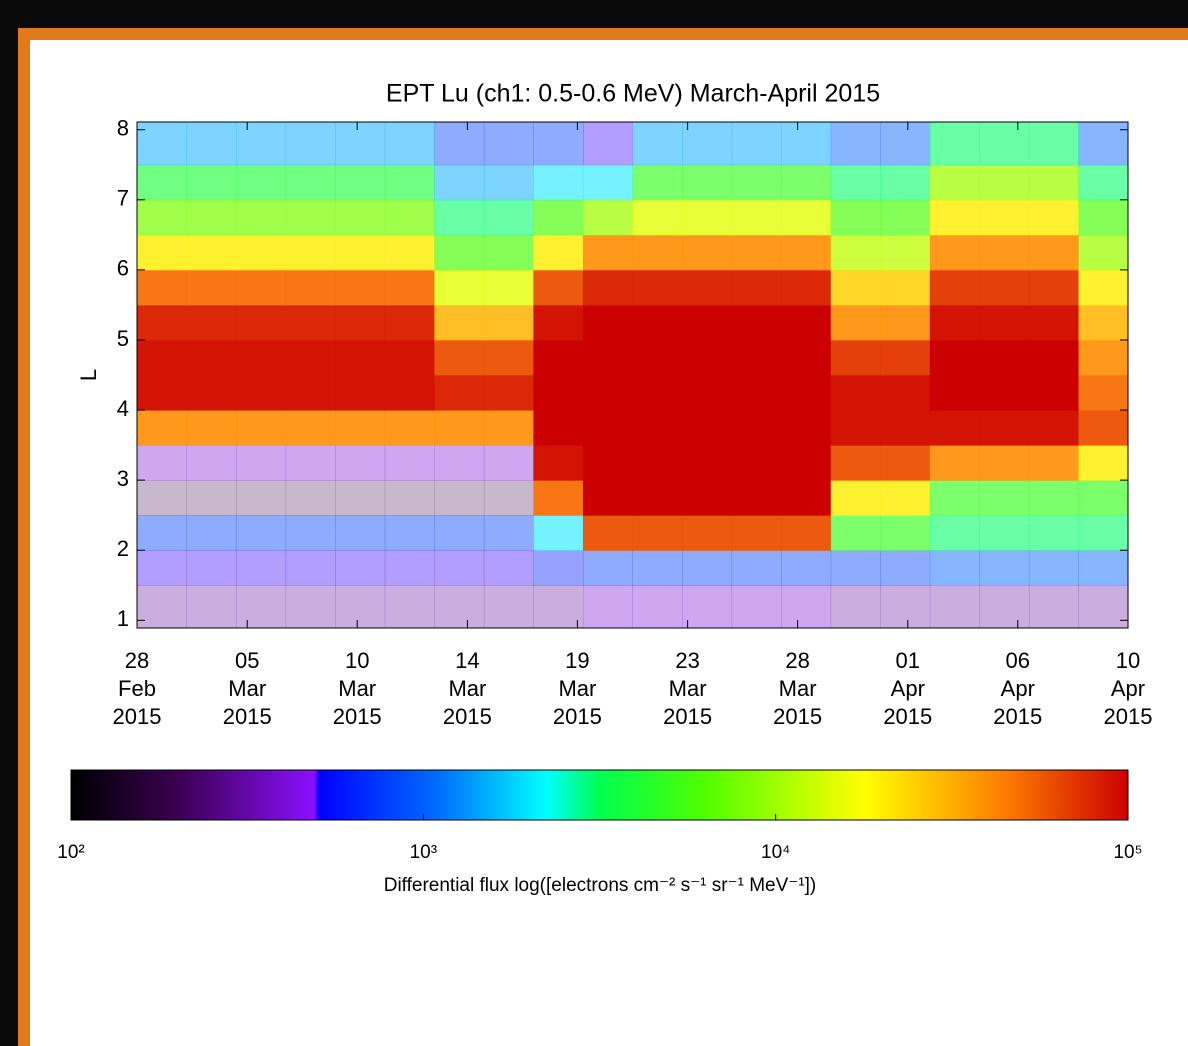 Image resolution: width=1188 pixels, height=1046 pixels. Describe the element at coordinates (123, 128) in the screenshot. I see `y-tick-label: 8` at that location.